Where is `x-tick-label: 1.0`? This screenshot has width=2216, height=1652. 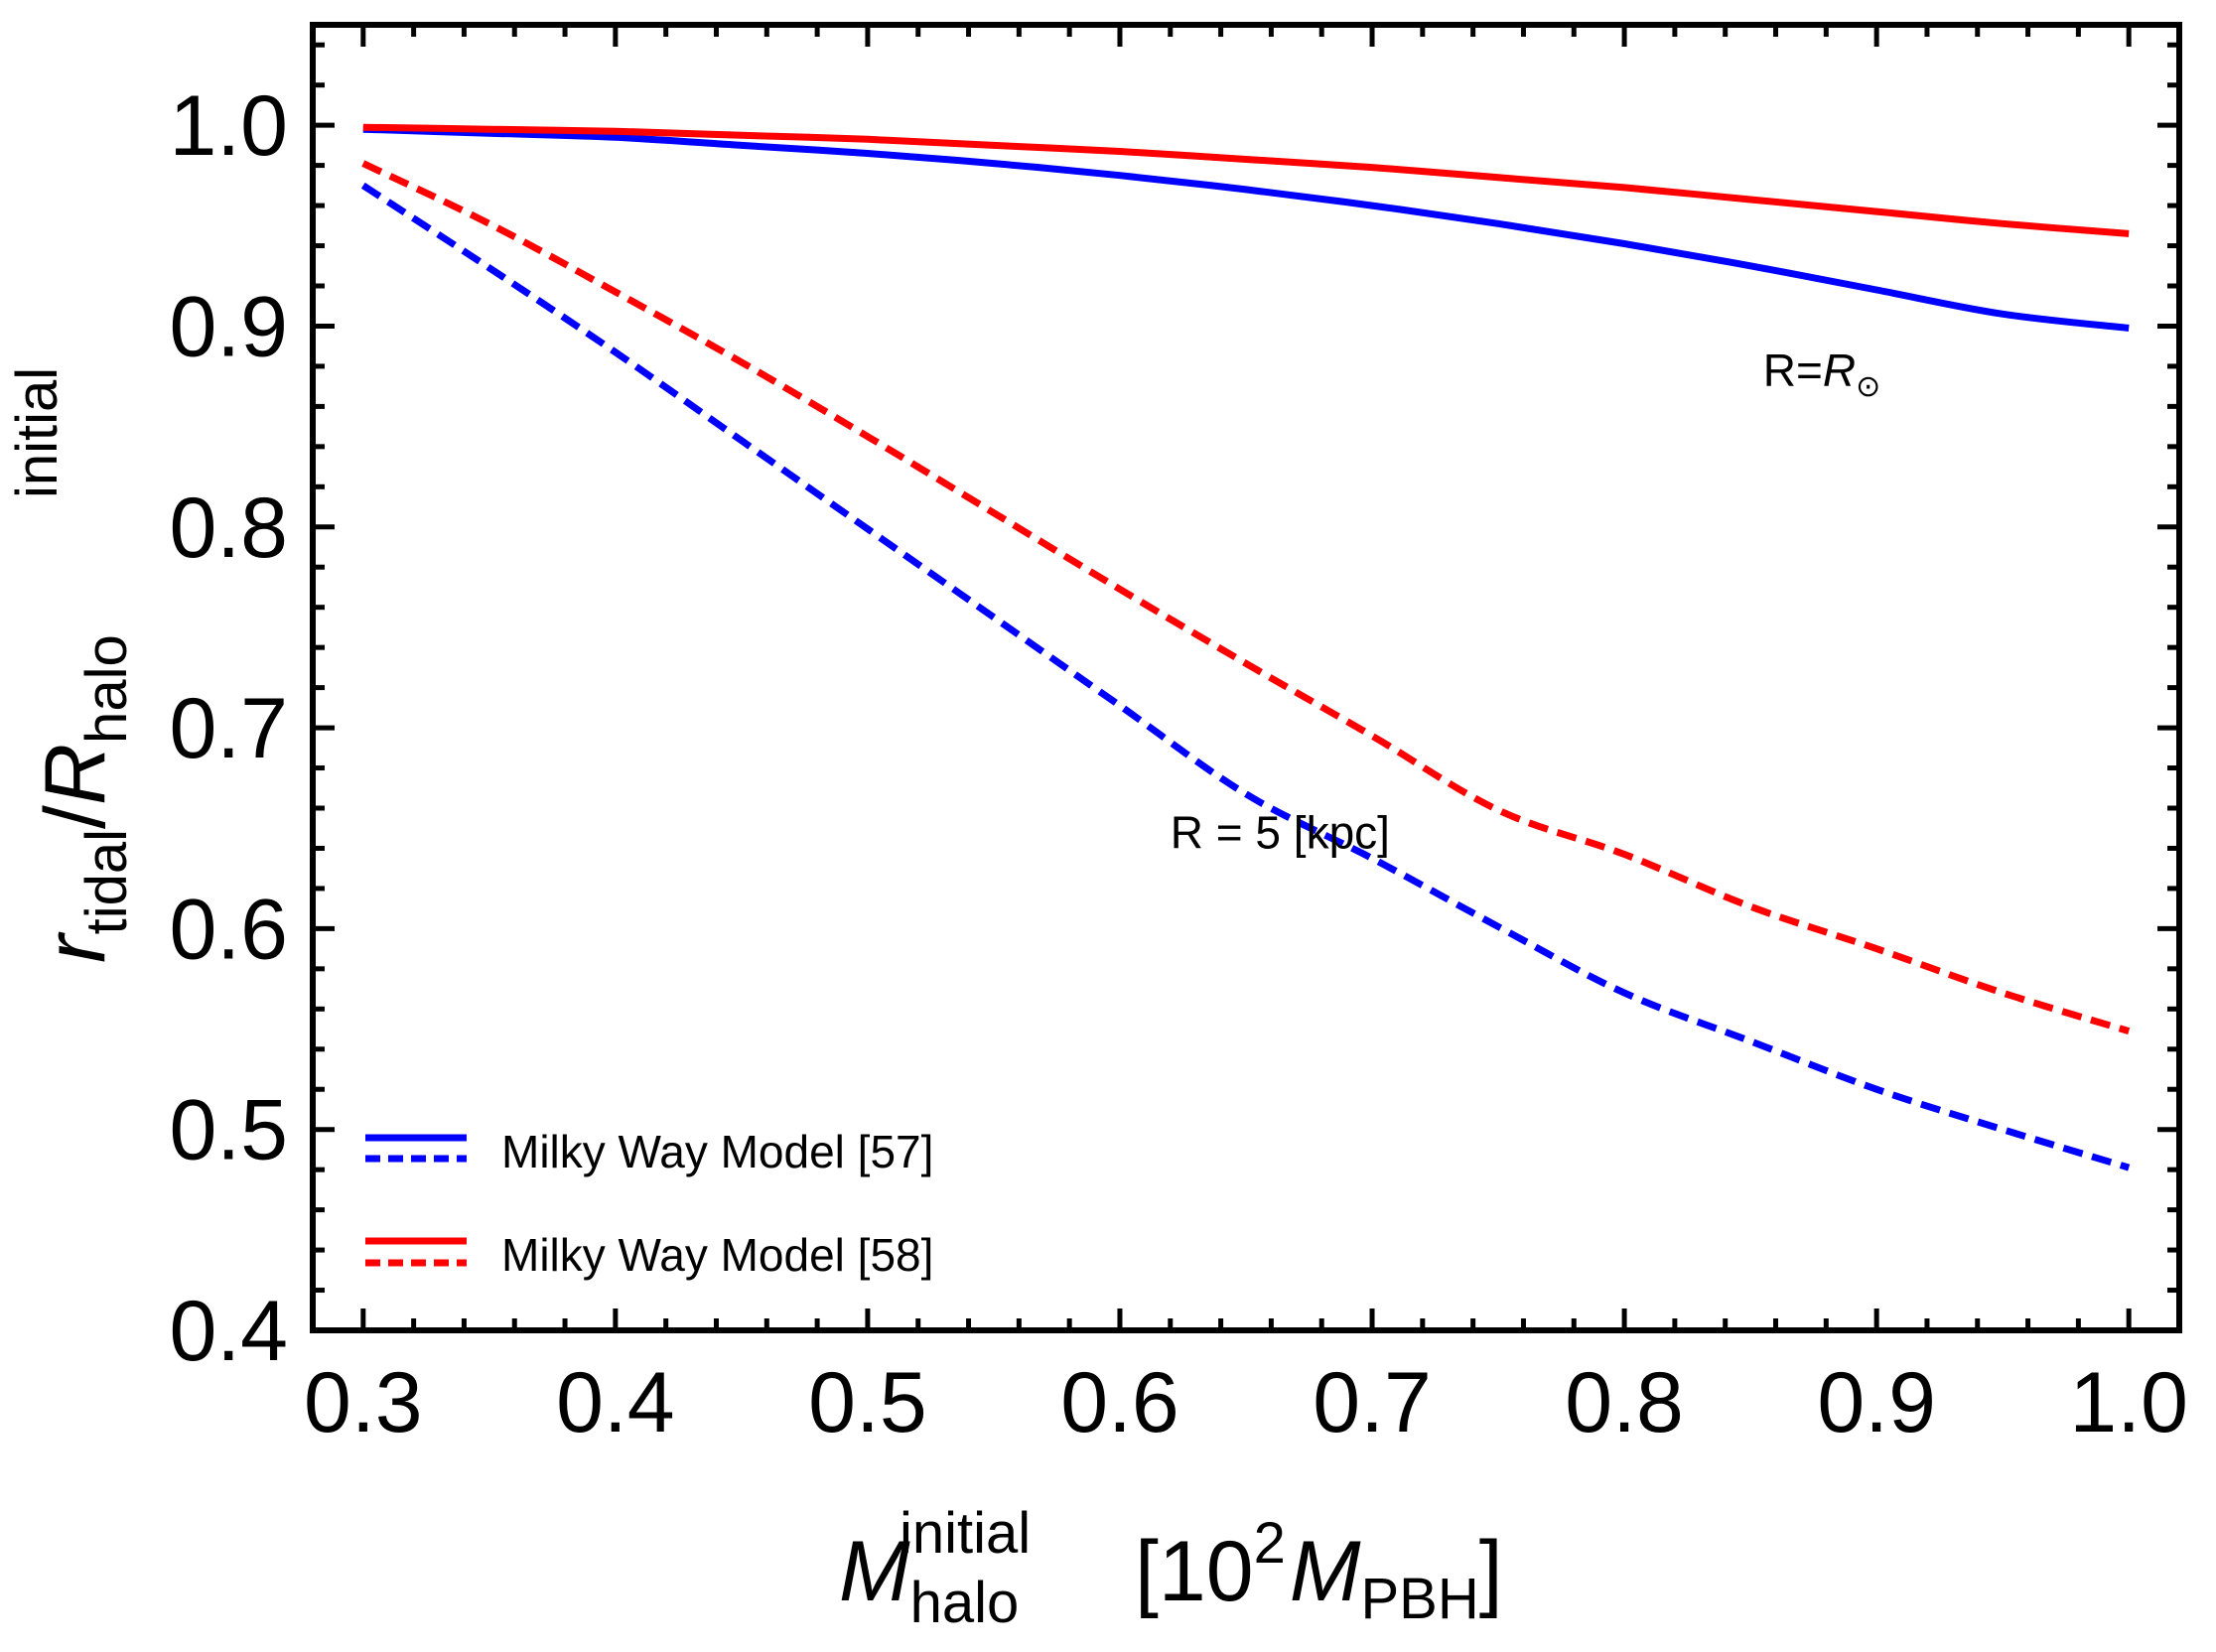
x-tick-label: 1.0 is located at coordinates (2129, 1403).